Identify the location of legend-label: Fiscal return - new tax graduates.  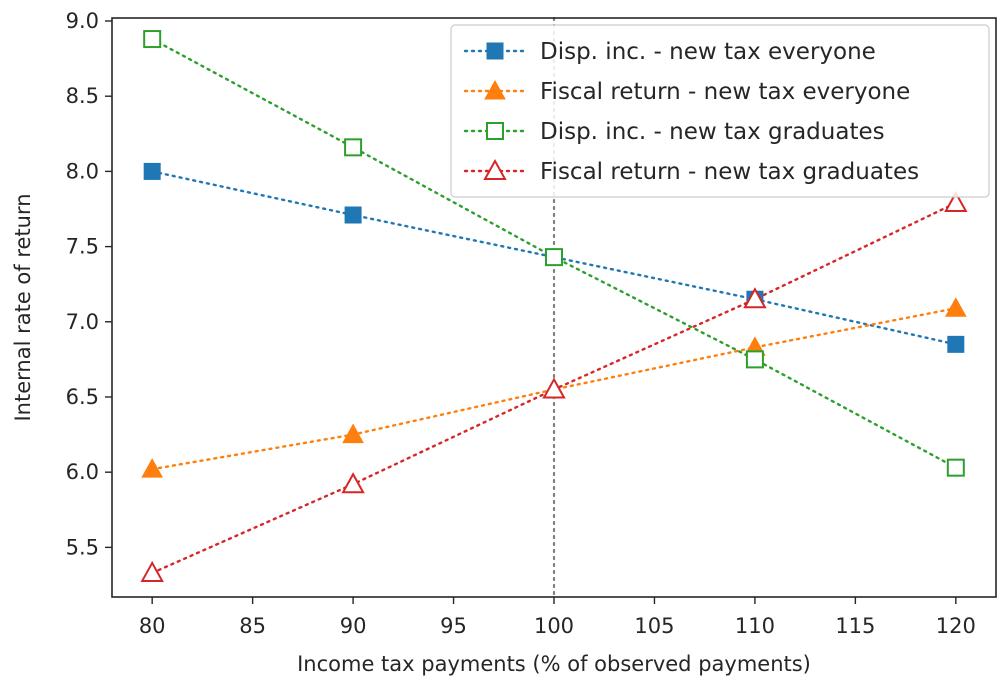
(729, 172).